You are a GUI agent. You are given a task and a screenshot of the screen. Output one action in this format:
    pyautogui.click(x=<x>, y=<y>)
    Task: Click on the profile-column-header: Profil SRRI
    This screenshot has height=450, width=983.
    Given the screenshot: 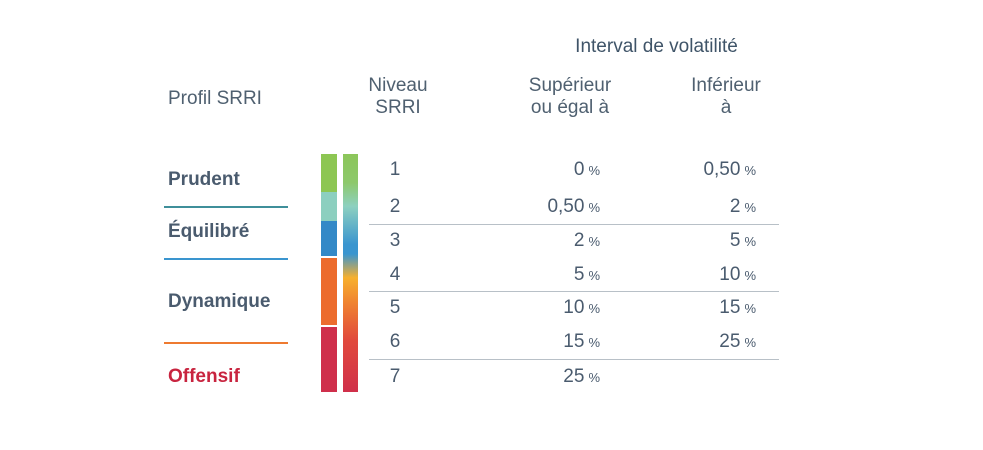 What is the action you would take?
    pyautogui.click(x=215, y=98)
    